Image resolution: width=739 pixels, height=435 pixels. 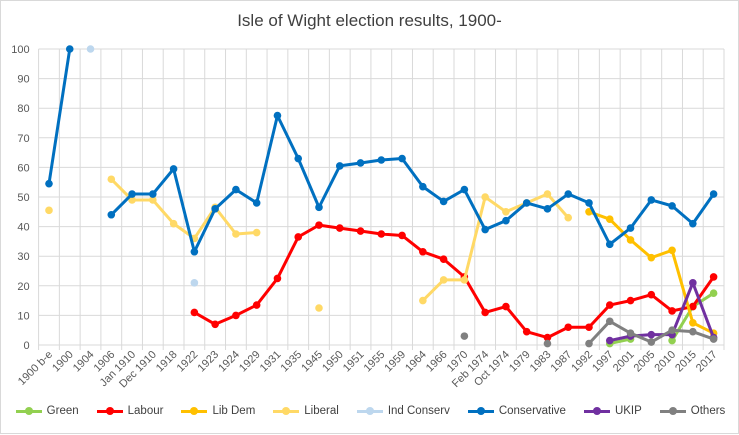 I want to click on x-tick-label: 1979, so click(x=520, y=362).